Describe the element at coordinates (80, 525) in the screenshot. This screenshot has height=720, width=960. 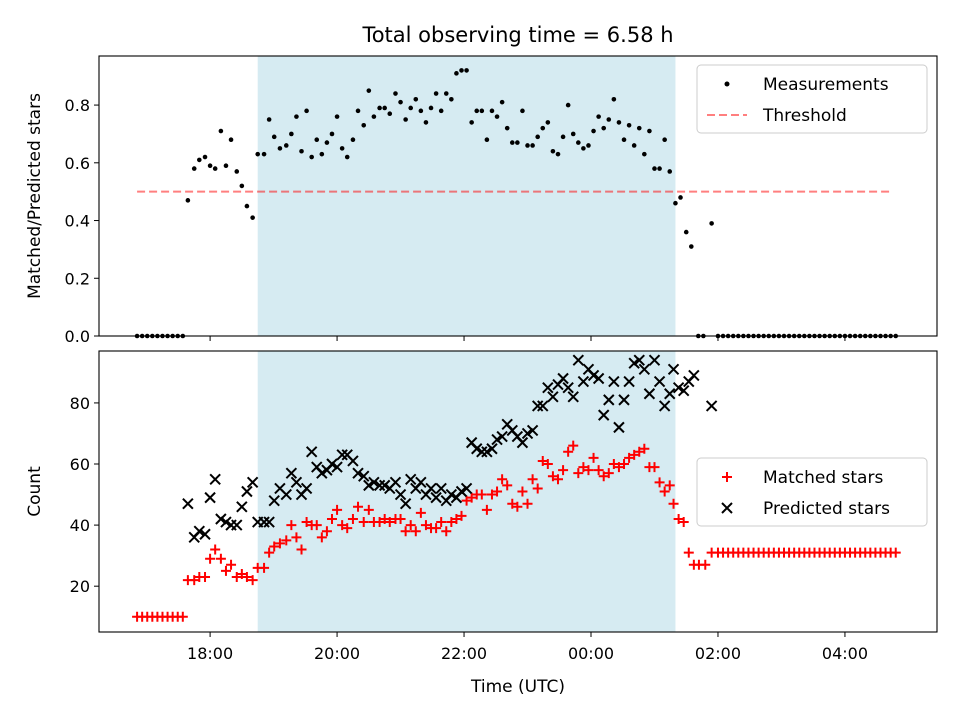
I see `y-tick-label: 40` at that location.